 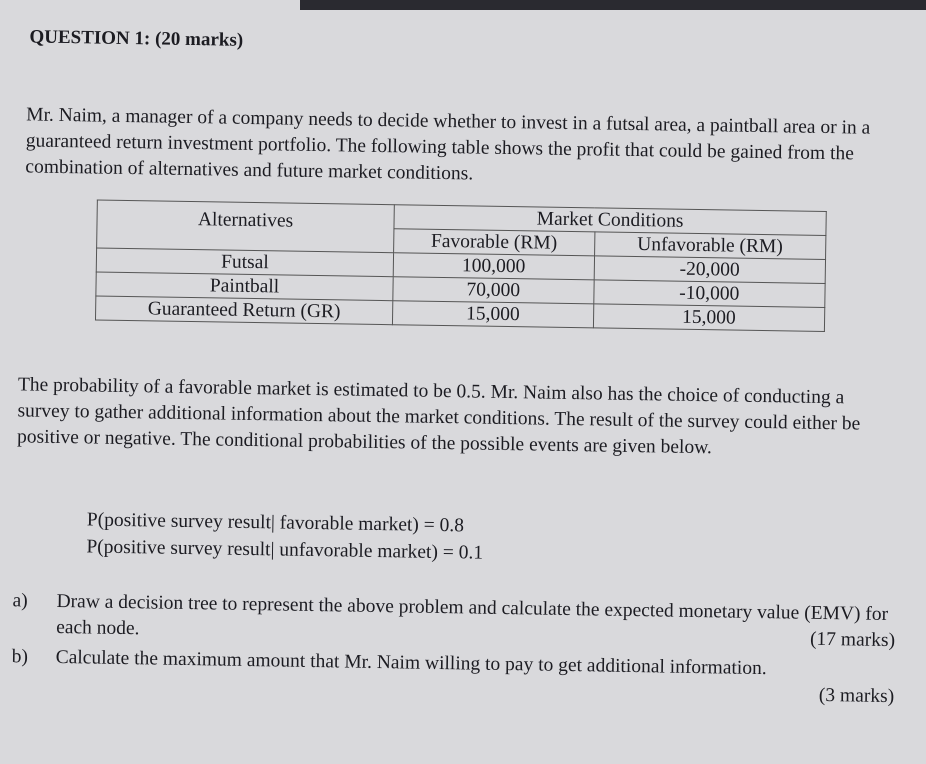 I want to click on cell-unfavorable: 15,000, so click(x=709, y=317).